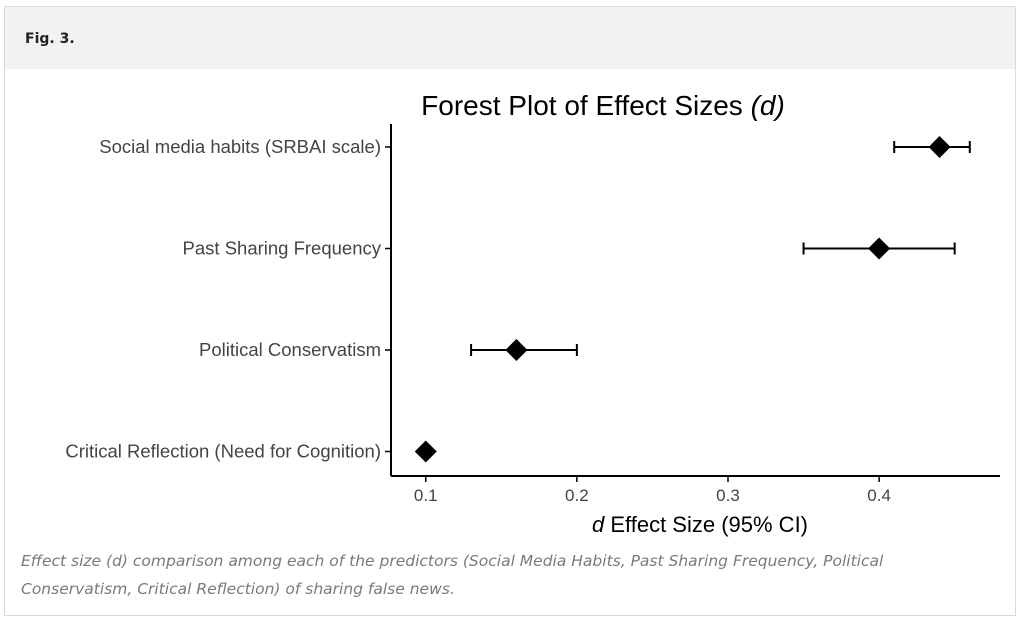 Image resolution: width=1024 pixels, height=623 pixels. What do you see at coordinates (223, 451) in the screenshot?
I see `y-category-label: Critical Reflection (Need for Cognition)` at bounding box center [223, 451].